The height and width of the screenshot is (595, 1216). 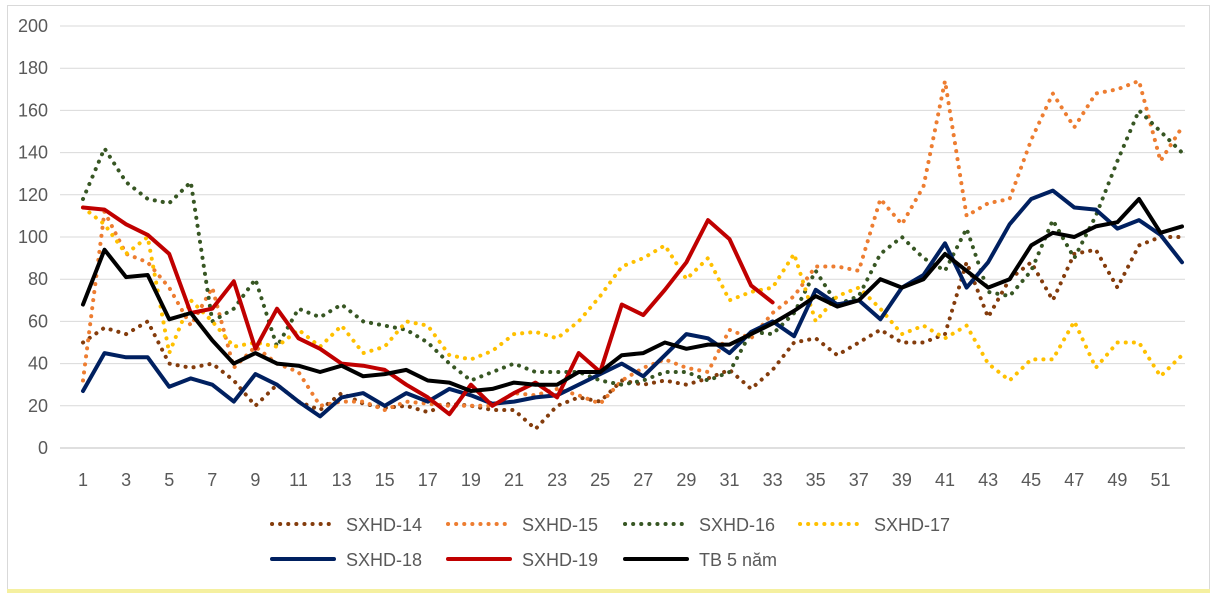 I want to click on x-tick-label: 47, so click(x=1074, y=480).